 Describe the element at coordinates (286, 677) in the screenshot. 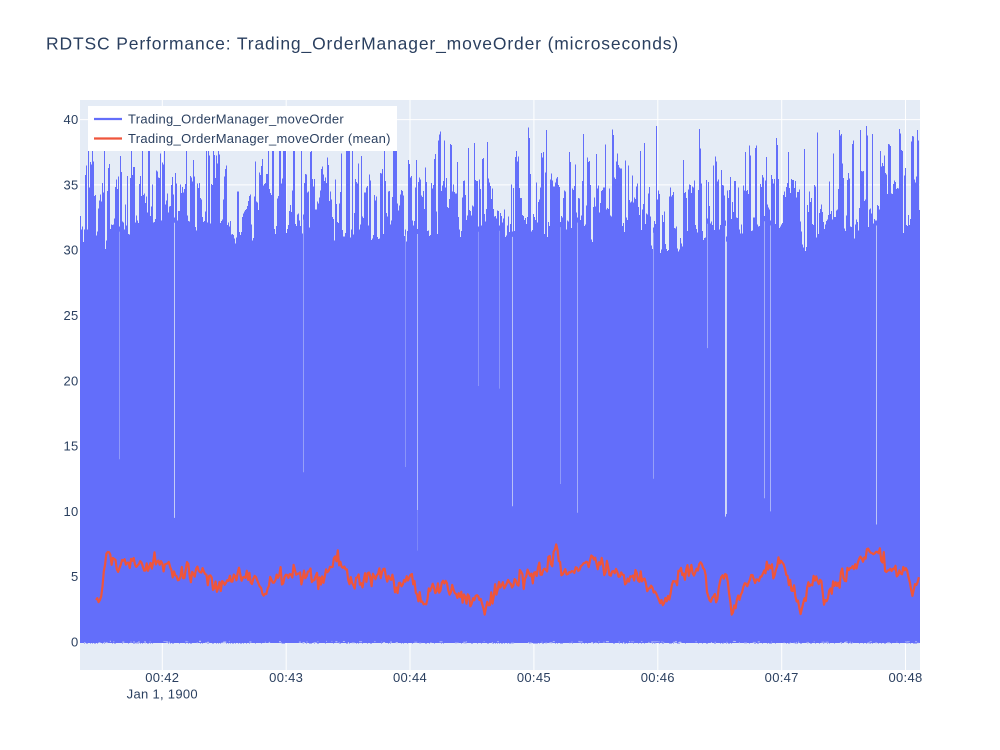

I see `svg-text: 00:43` at that location.